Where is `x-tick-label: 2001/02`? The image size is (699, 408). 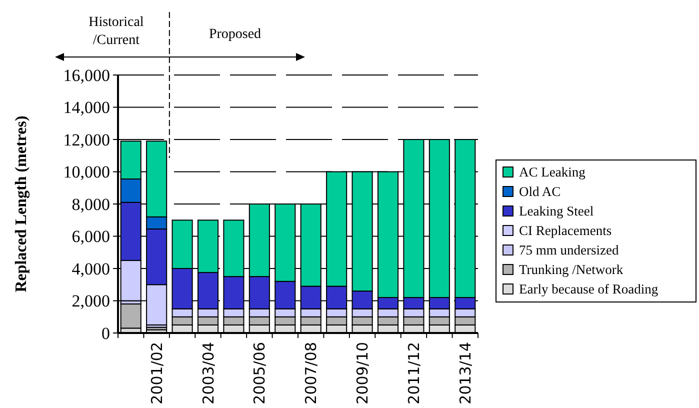
x-tick-label: 2001/02 is located at coordinates (157, 373).